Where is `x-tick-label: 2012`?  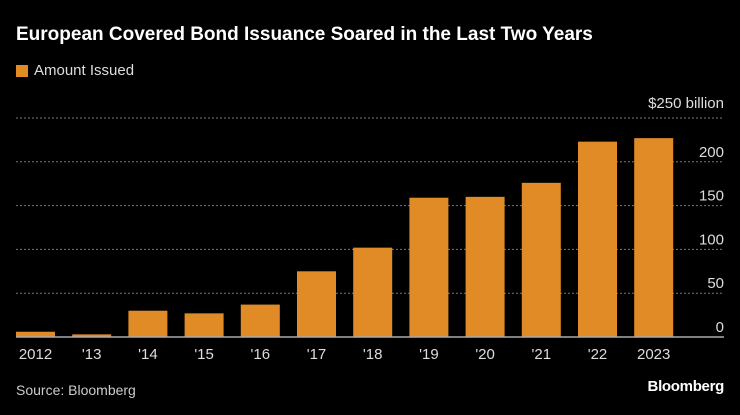 x-tick-label: 2012 is located at coordinates (35, 354).